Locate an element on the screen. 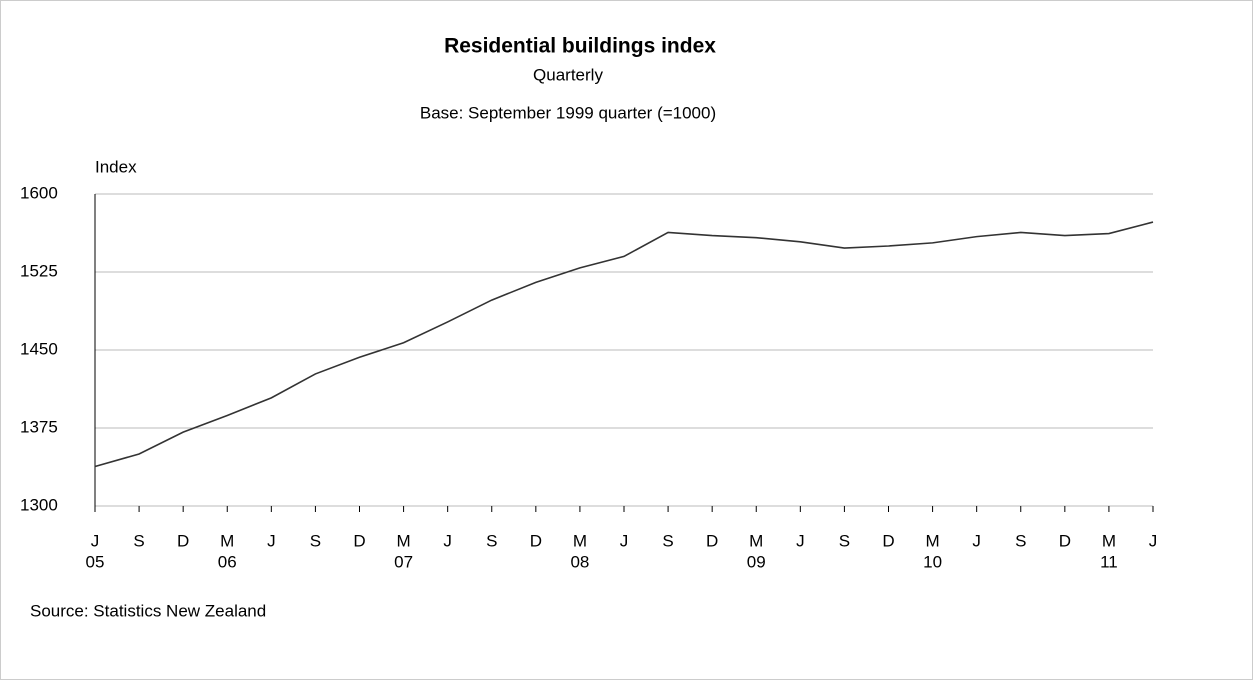 Image resolution: width=1253 pixels, height=680 pixels. chart-subtitle: Quarterly is located at coordinates (568, 74).